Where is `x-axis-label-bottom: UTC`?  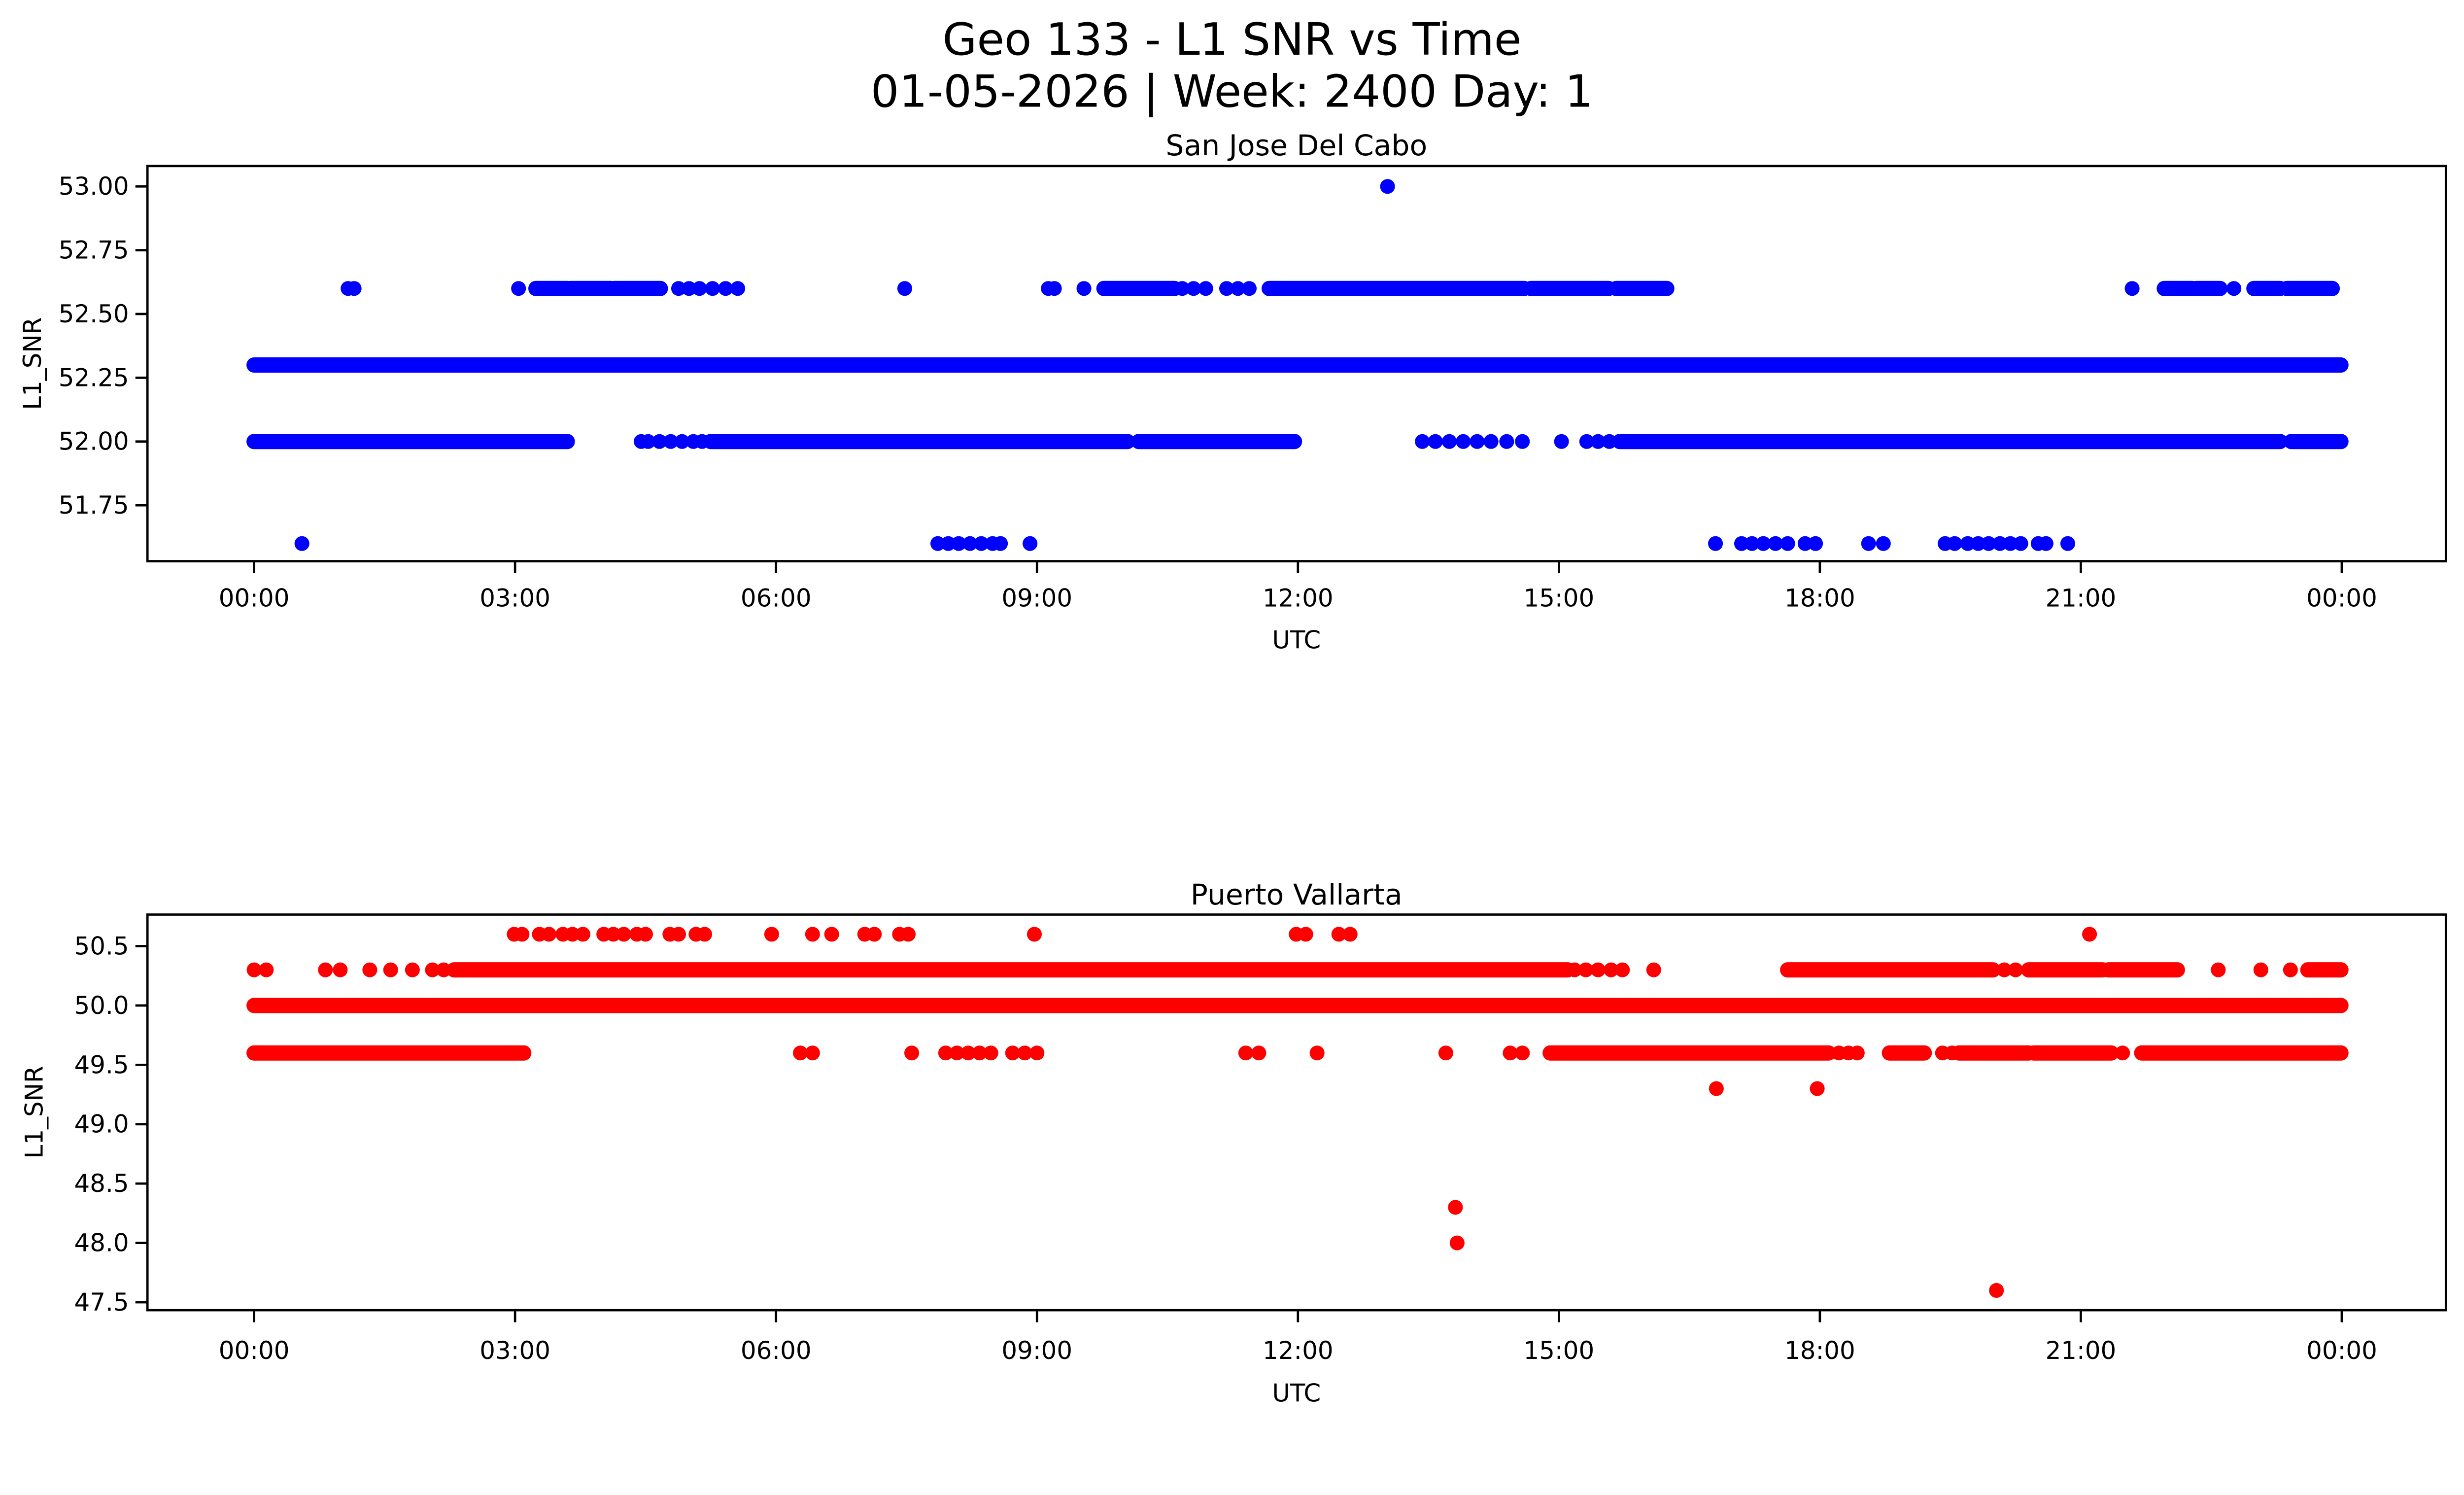
x-axis-label-bottom: UTC is located at coordinates (1296, 1392).